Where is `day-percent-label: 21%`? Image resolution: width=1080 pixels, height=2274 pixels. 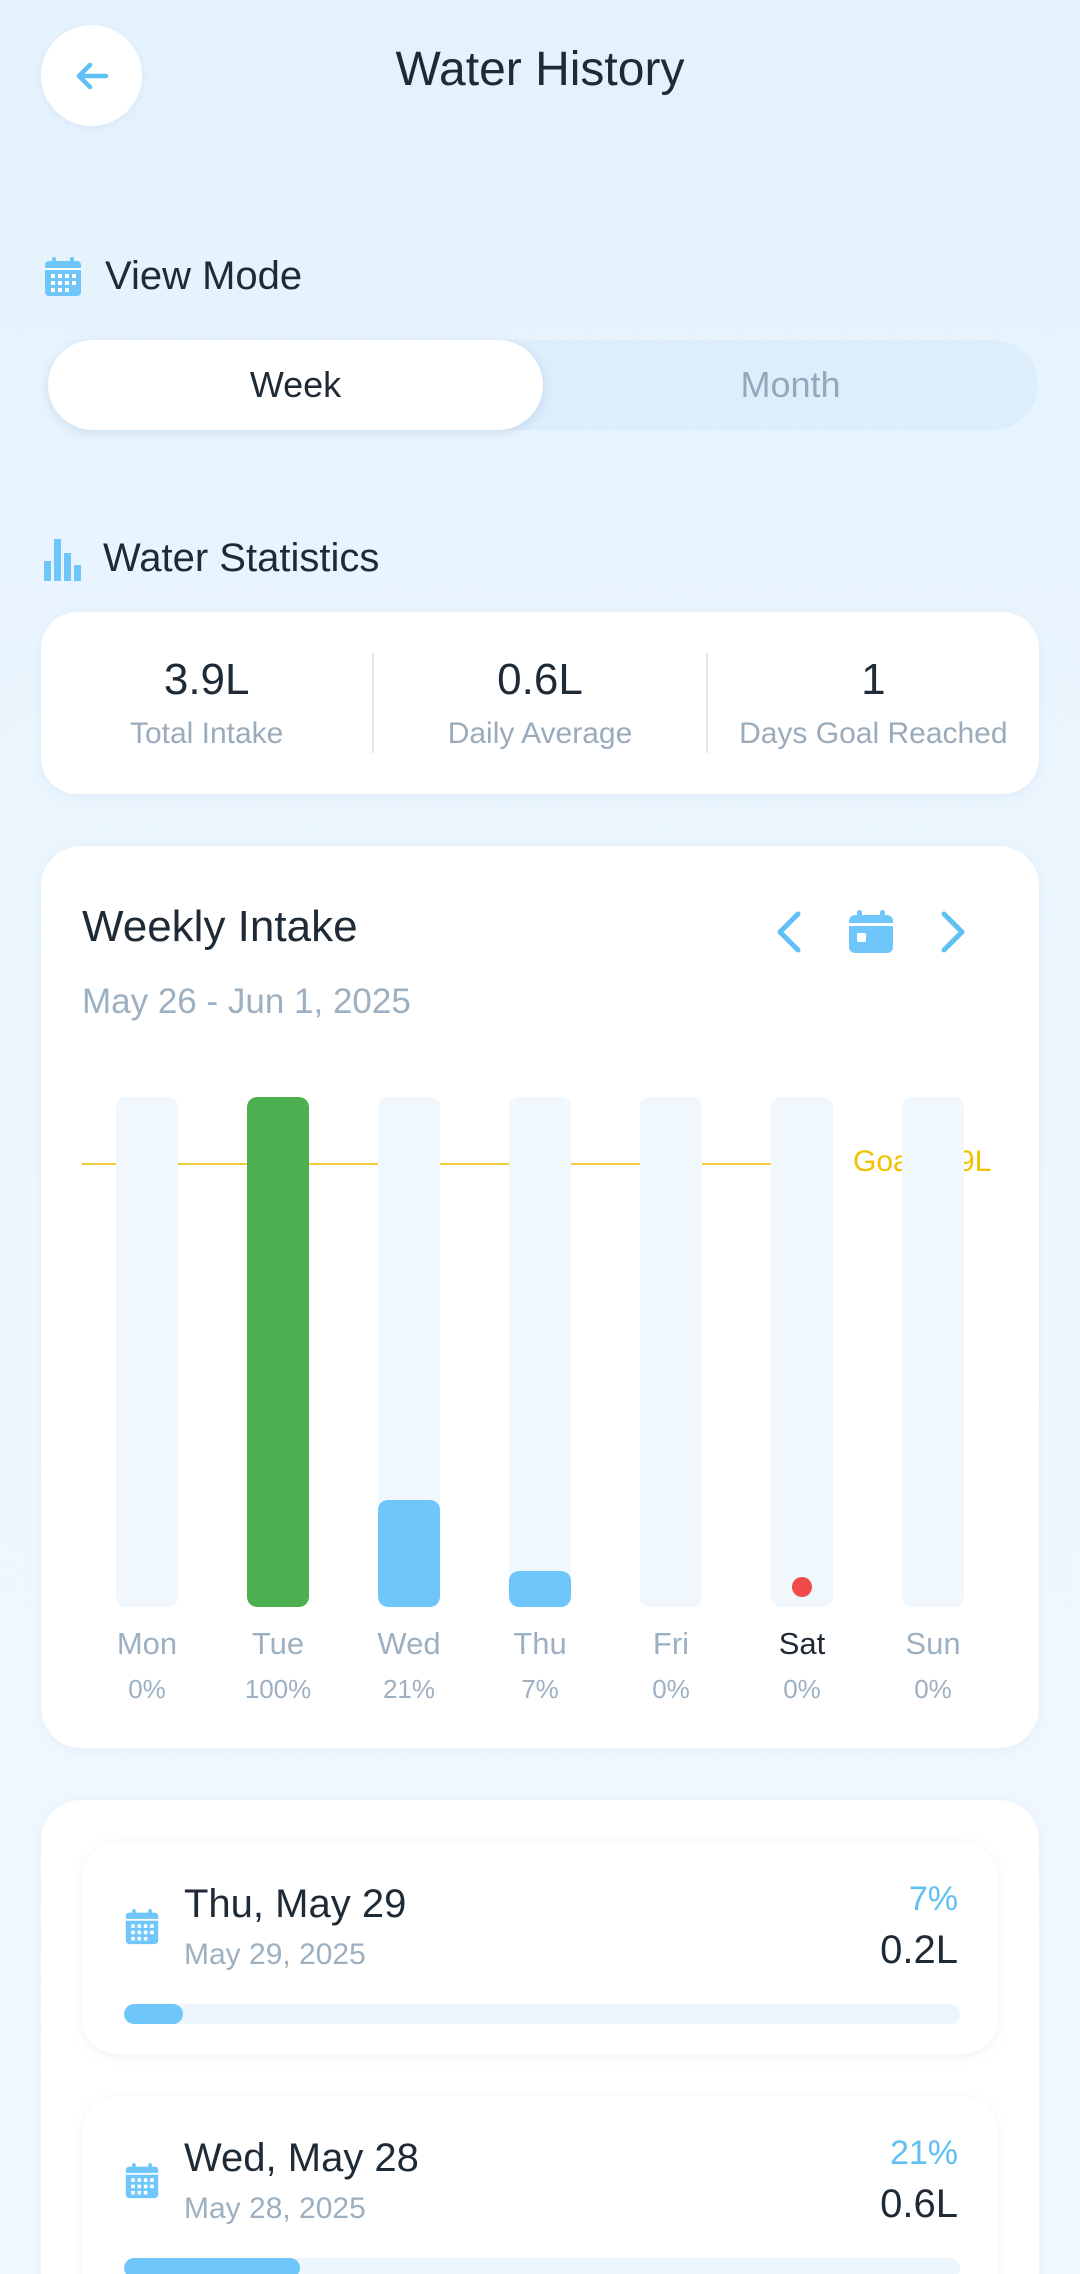 day-percent-label: 21% is located at coordinates (409, 1689).